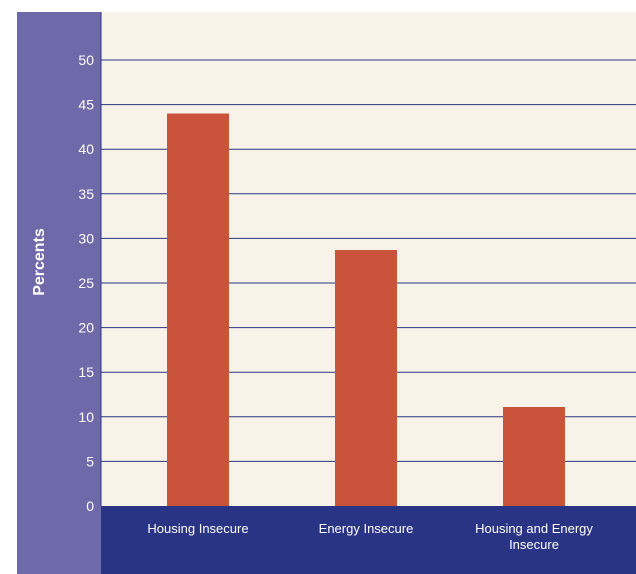 The width and height of the screenshot is (636, 574). I want to click on left-panel, so click(59, 293).